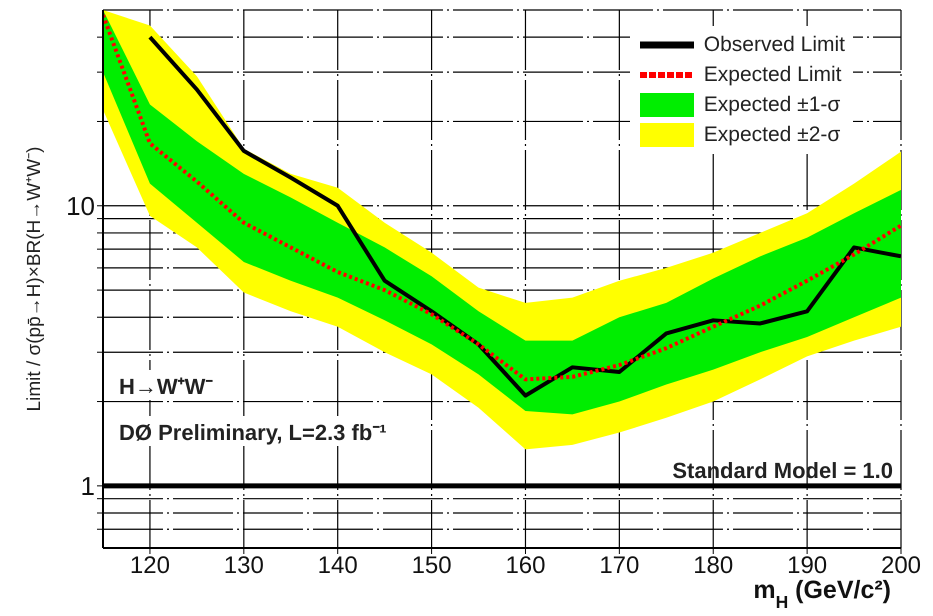  Describe the element at coordinates (150, 566) in the screenshot. I see `x-tick-label: 120` at that location.